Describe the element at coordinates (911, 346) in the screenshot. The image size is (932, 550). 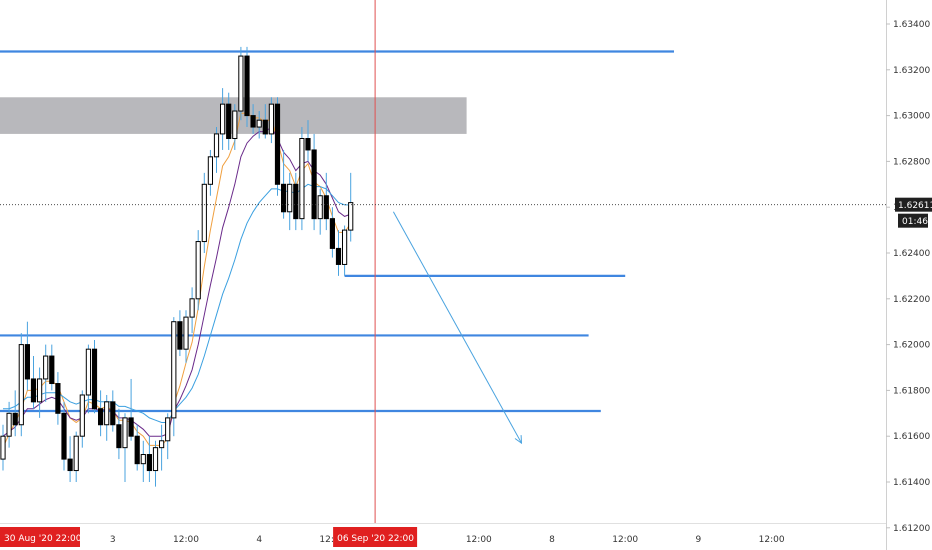
I see `y-tick-label: 1.62000` at that location.